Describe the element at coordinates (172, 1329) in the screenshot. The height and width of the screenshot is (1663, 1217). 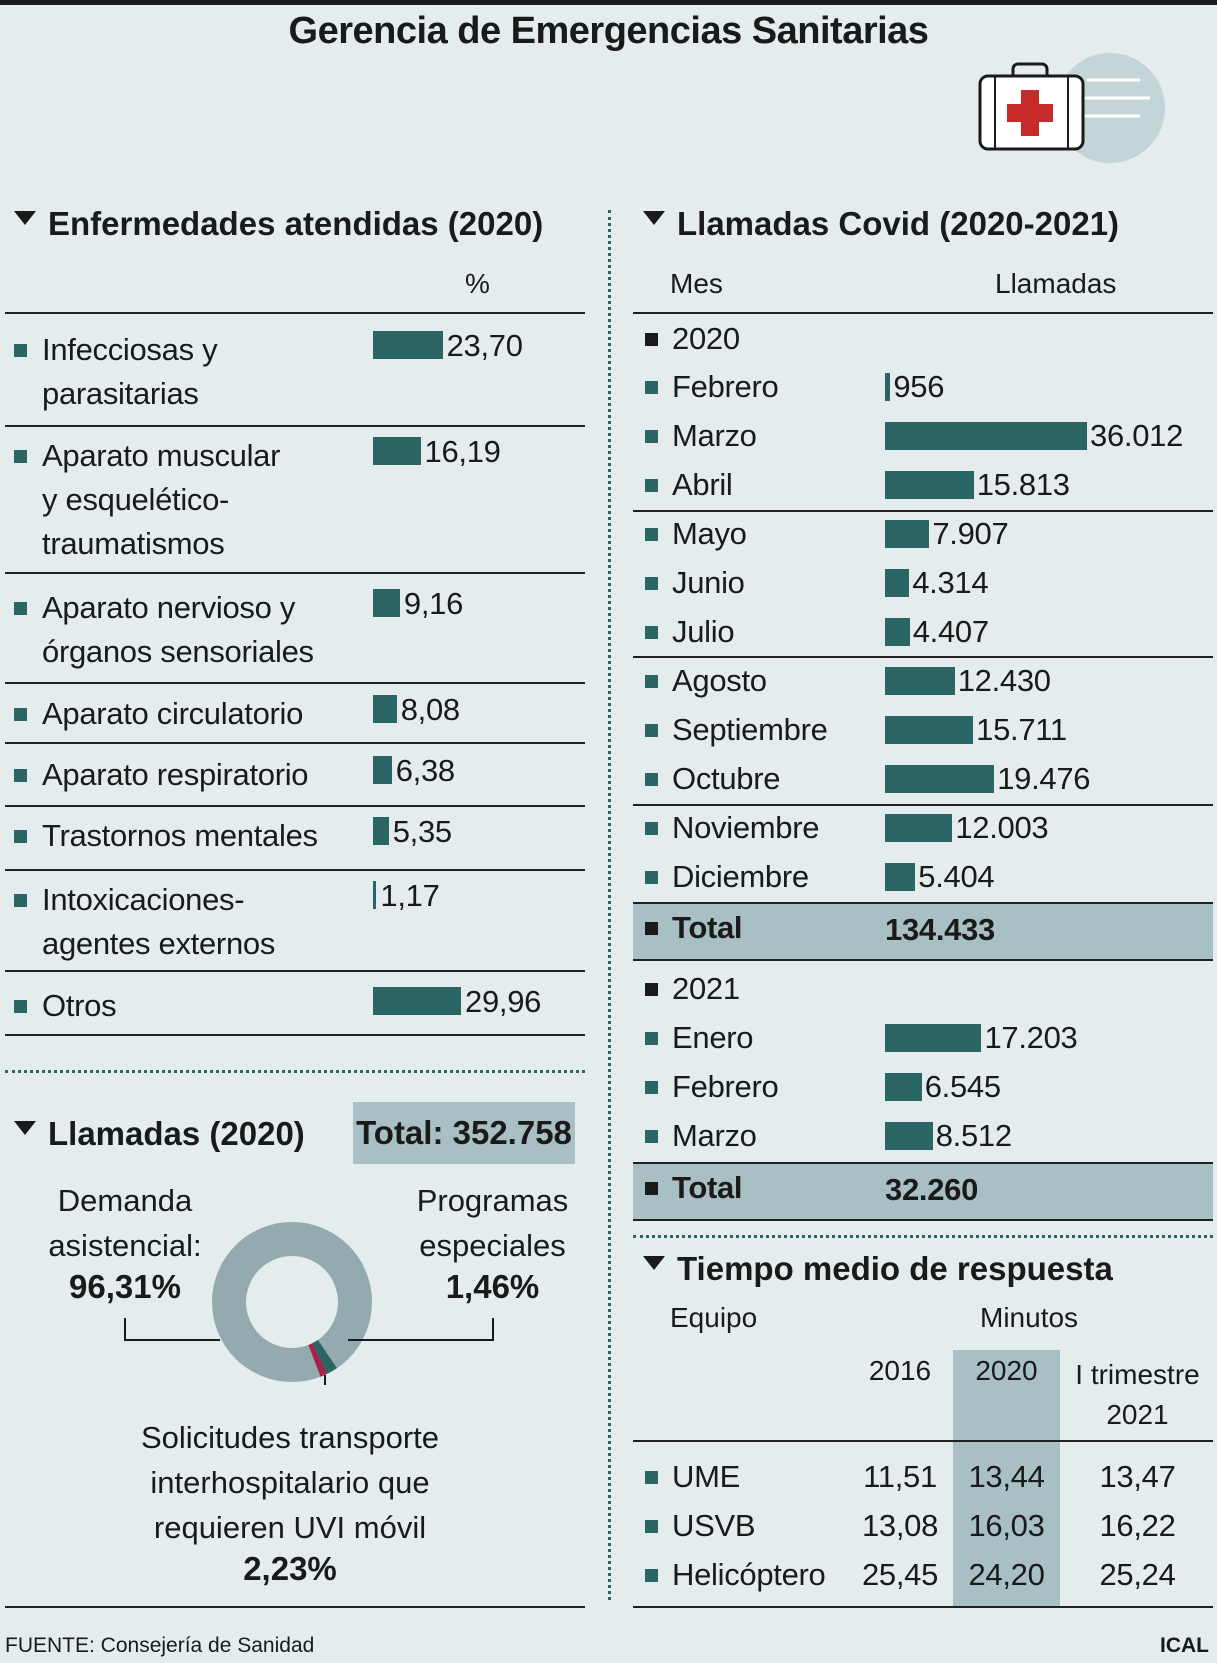
I see `demanda-leader-line` at that location.